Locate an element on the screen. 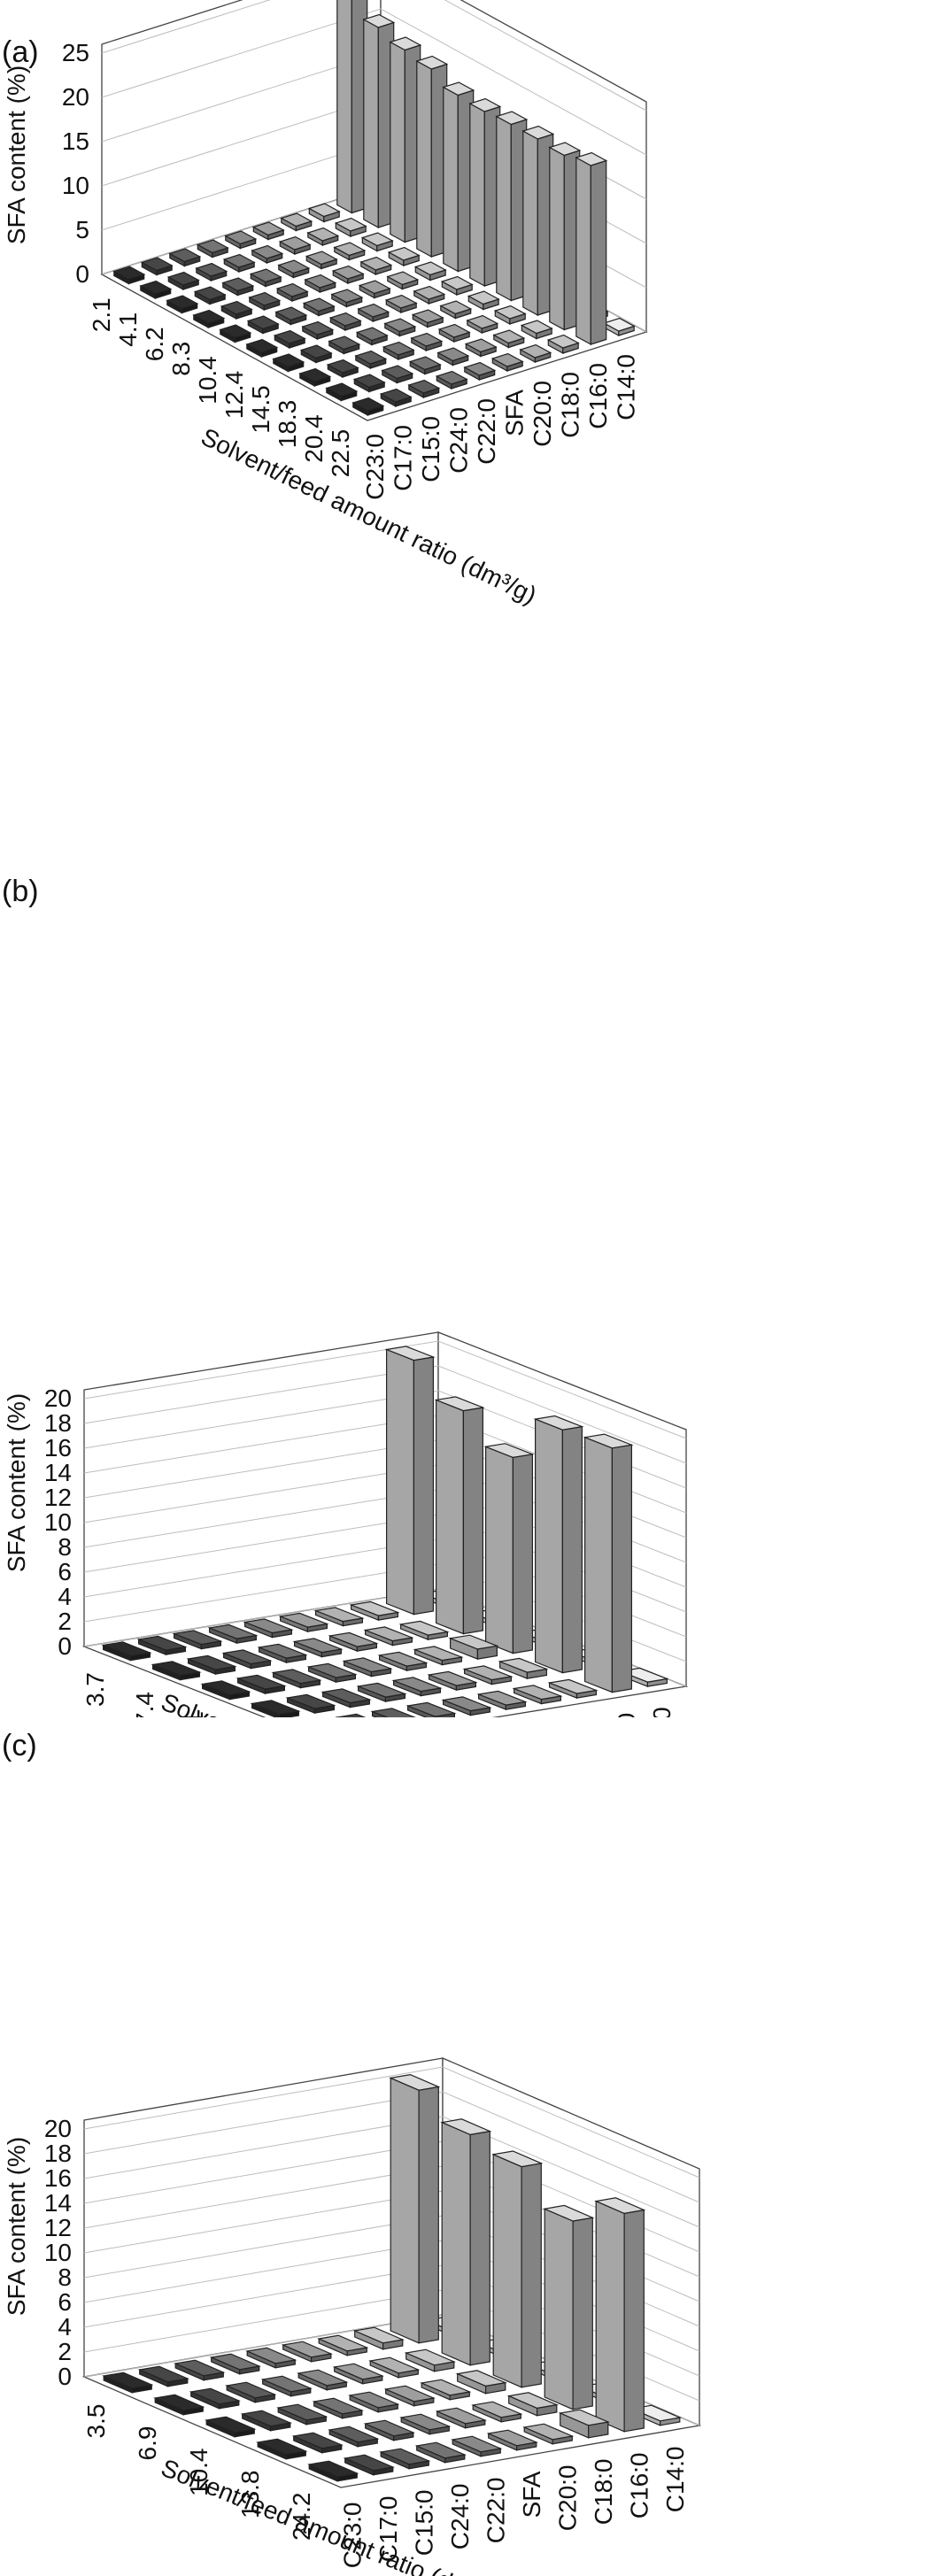  bars is located at coordinates (385, 1531).